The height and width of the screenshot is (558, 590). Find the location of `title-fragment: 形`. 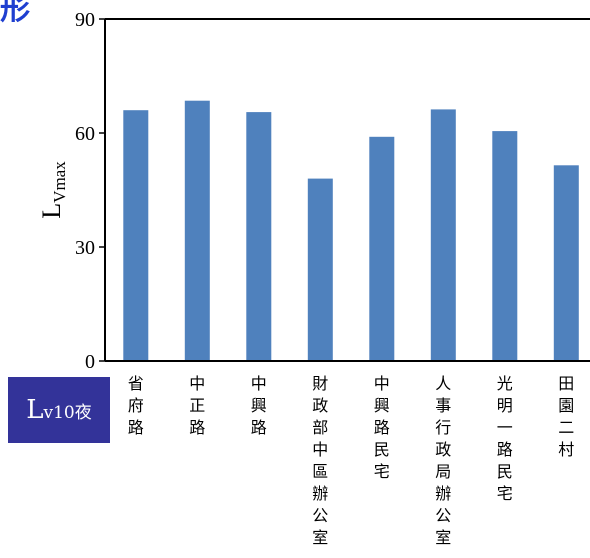

title-fragment: 形 is located at coordinates (15, 13).